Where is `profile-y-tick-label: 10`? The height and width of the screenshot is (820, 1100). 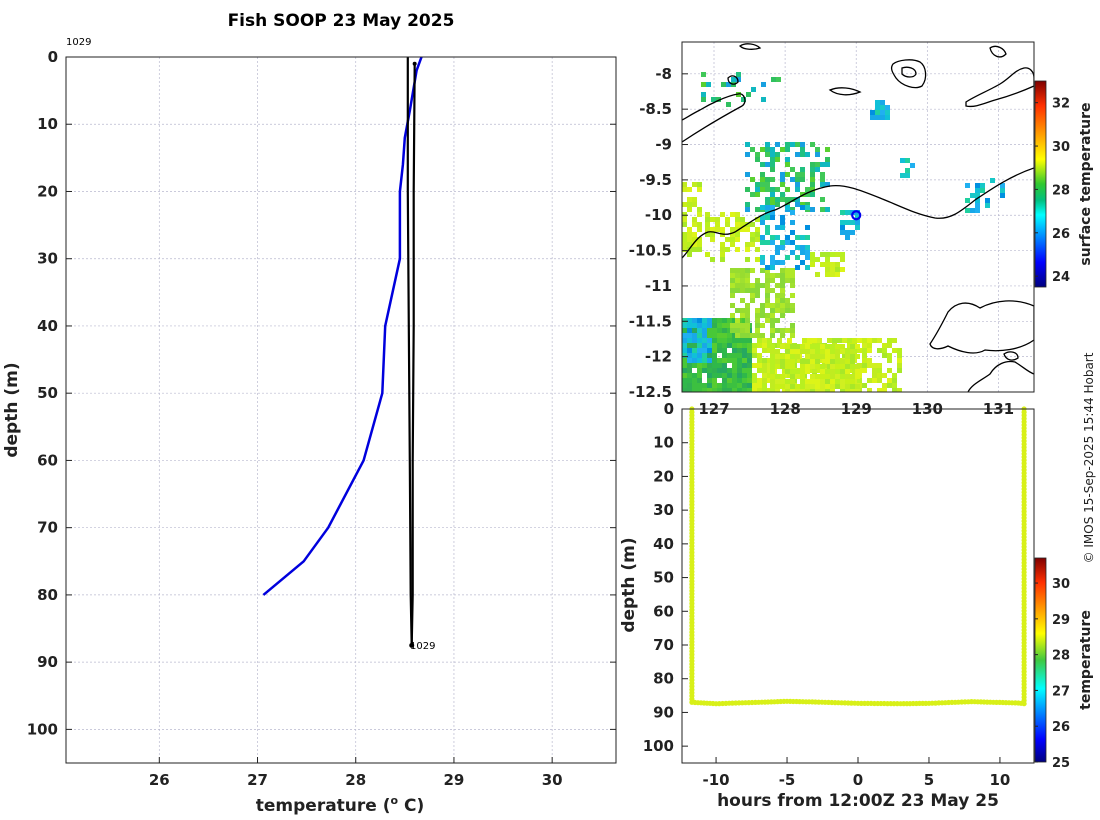 profile-y-tick-label: 10 is located at coordinates (47, 124).